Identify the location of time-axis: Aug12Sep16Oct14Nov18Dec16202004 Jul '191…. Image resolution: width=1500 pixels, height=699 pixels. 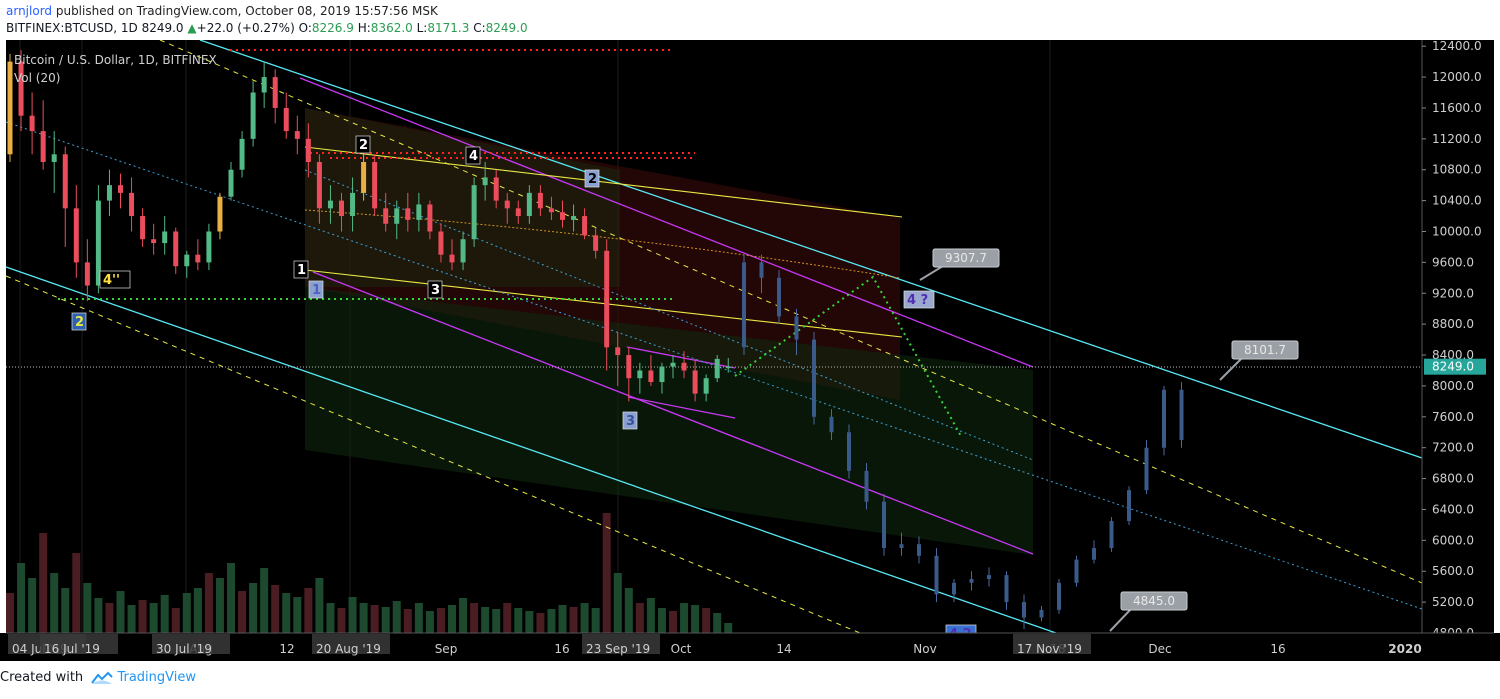
(750, 646).